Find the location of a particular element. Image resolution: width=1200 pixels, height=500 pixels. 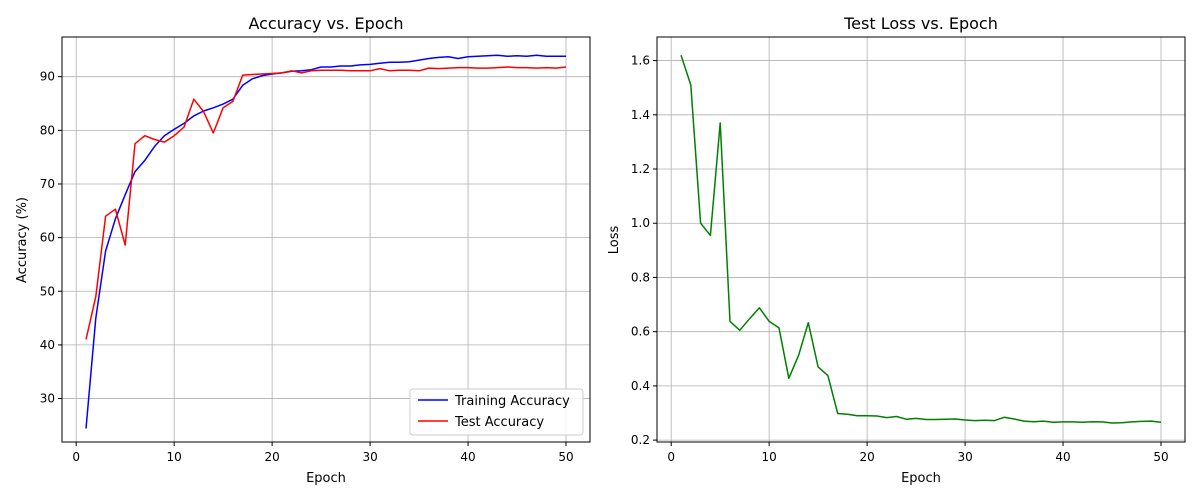

loss-x-tick-label-2: 20 is located at coordinates (866, 457).